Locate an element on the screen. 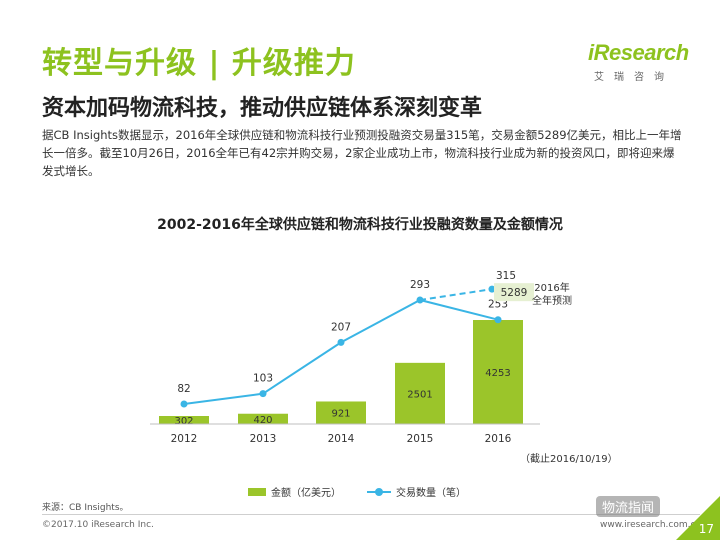 This screenshot has width=720, height=540. chart-note: （截止2016/10/19） is located at coordinates (569, 459).